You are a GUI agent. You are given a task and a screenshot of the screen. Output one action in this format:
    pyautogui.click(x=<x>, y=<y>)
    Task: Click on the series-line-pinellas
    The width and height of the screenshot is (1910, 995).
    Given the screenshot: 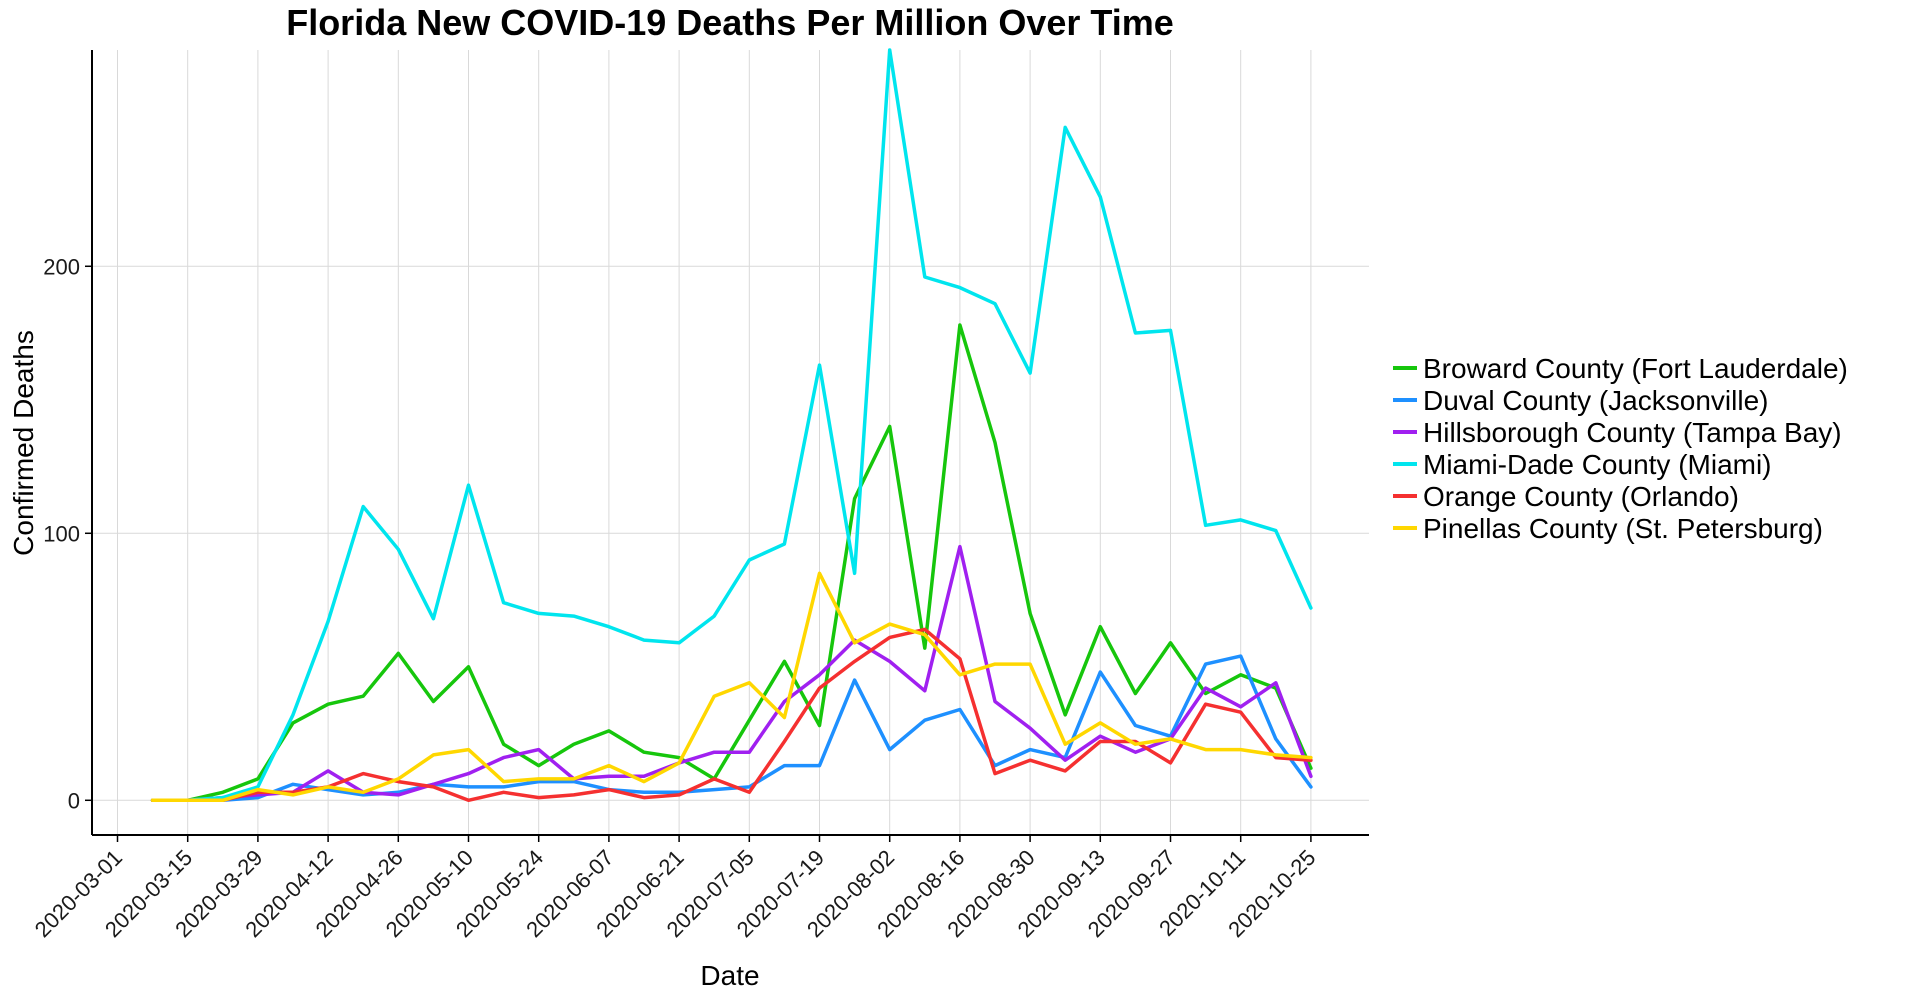 What is the action you would take?
    pyautogui.click(x=731, y=687)
    